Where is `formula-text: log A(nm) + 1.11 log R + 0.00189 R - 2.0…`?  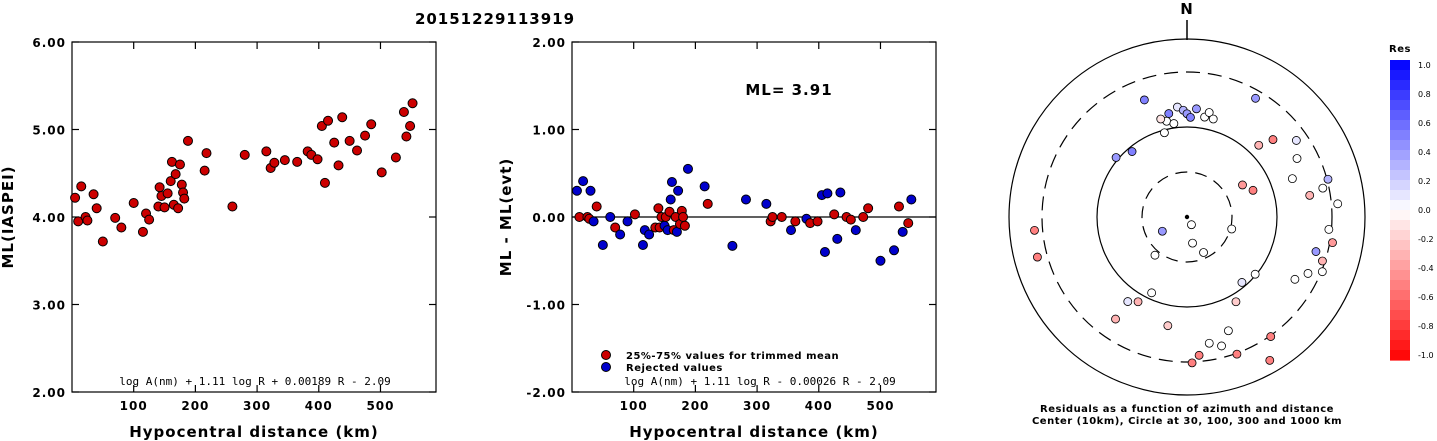 formula-text: log A(nm) + 1.11 log R + 0.00189 R - 2.0… is located at coordinates (255, 381).